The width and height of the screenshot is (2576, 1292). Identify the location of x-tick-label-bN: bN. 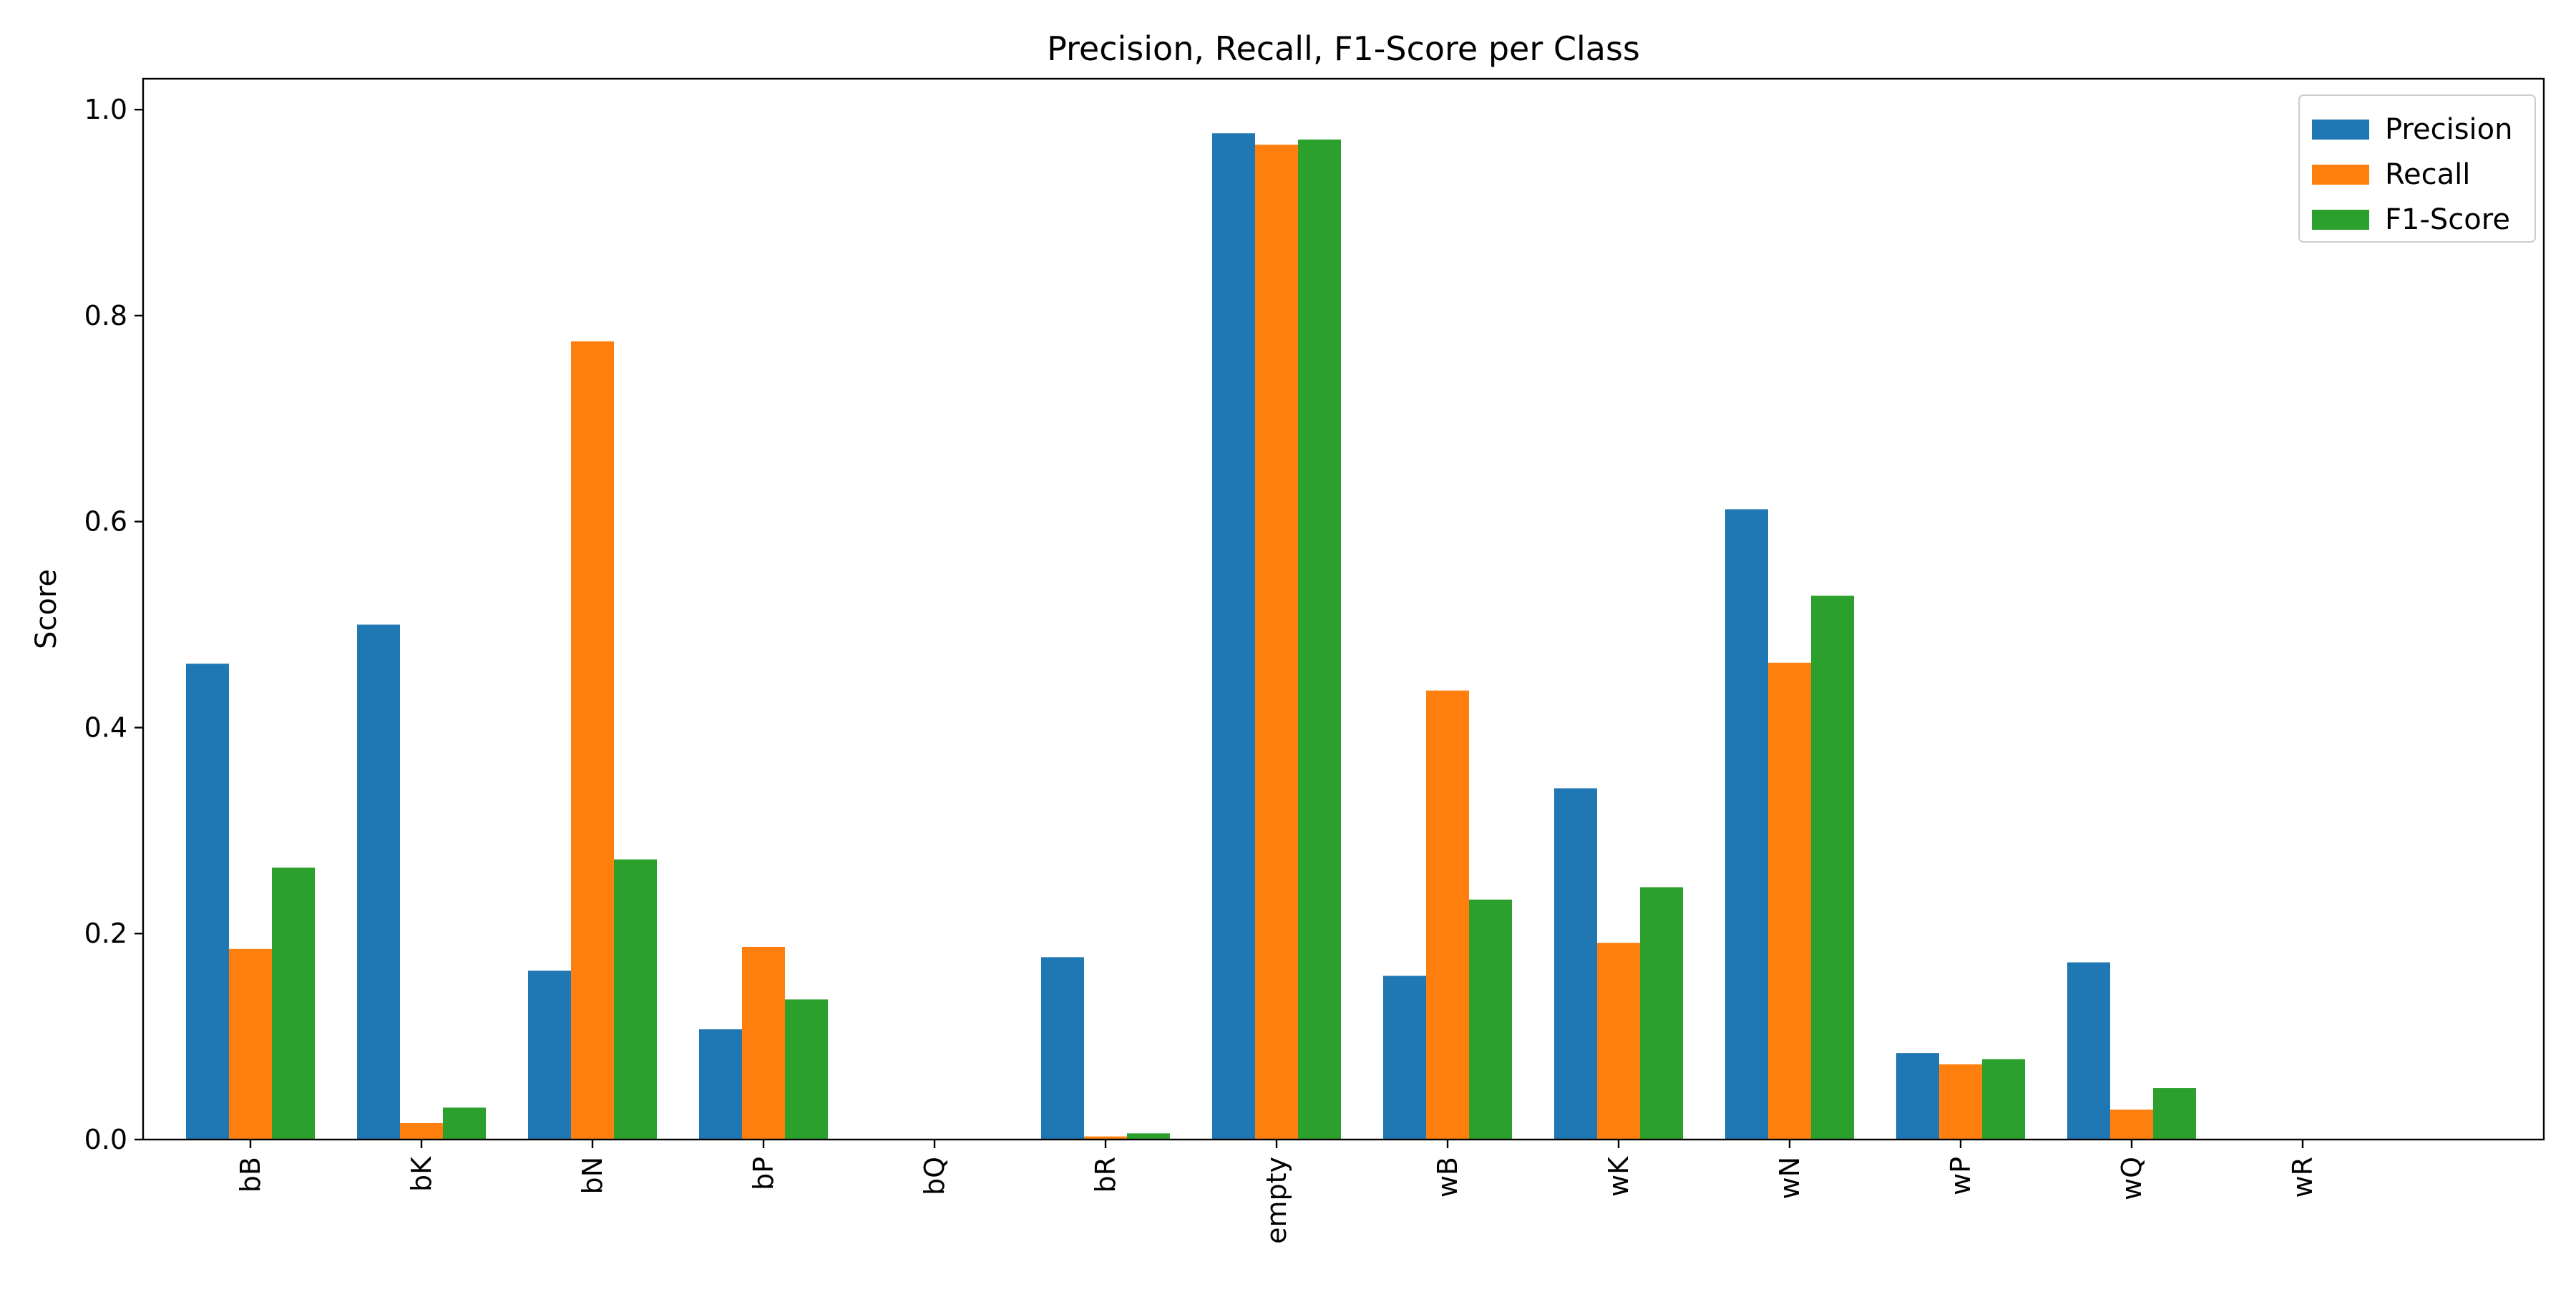
(592, 1176).